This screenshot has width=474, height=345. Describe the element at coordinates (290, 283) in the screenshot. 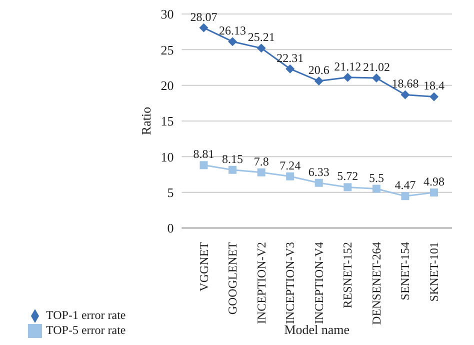

I see `x-tick-label: INCEPTION-V3` at that location.